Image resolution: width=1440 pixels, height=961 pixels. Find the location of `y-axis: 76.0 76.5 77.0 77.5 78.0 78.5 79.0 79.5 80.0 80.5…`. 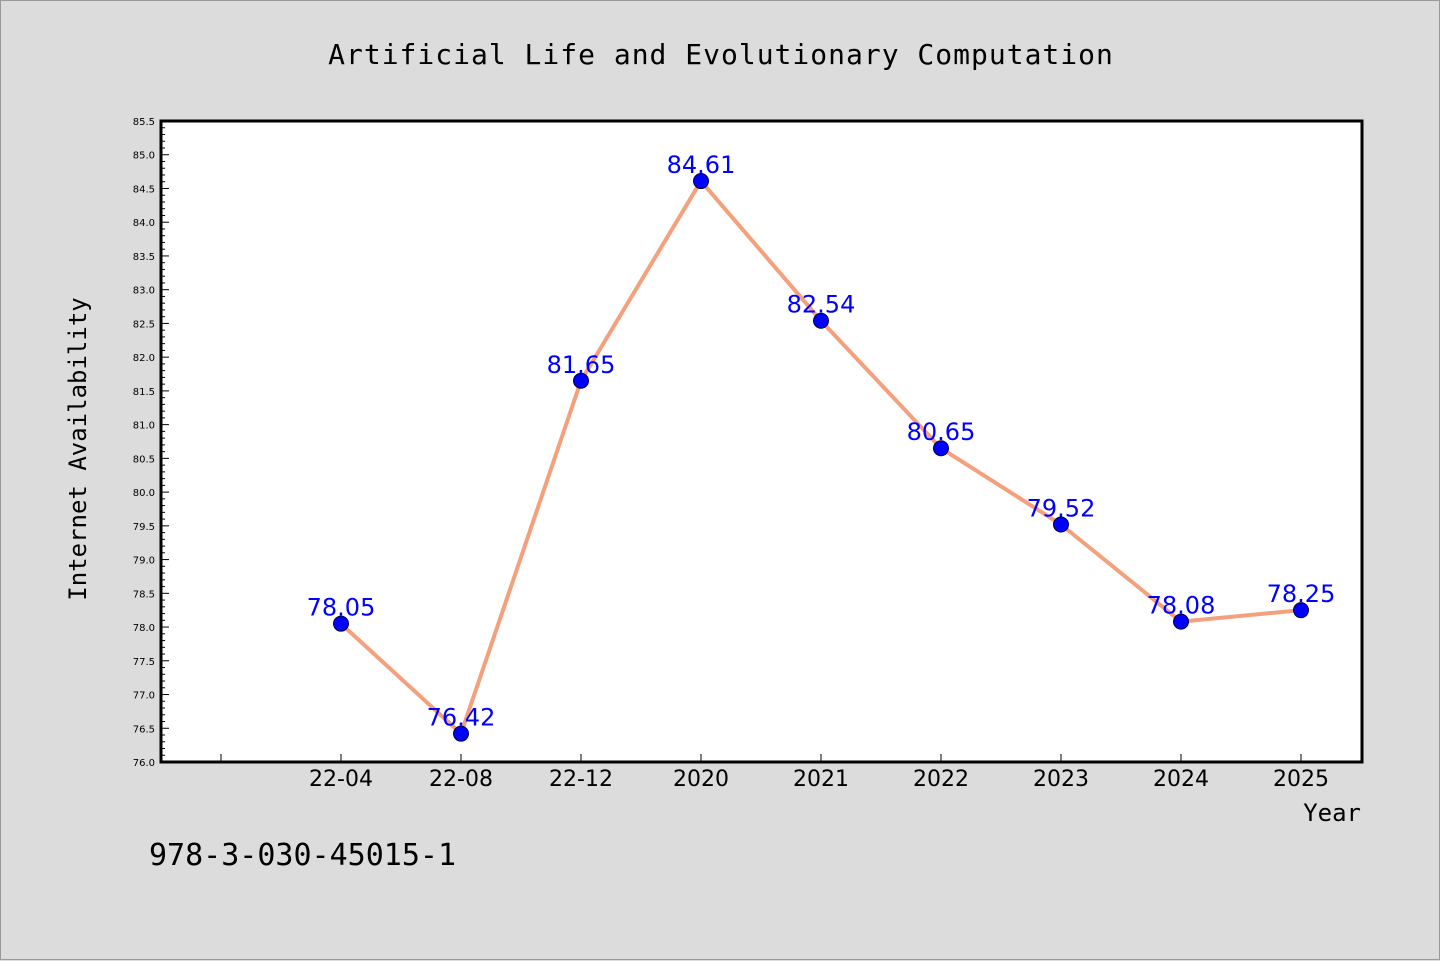

y-axis: 76.0 76.5 77.0 77.5 78.0 78.5 79.0 79.5 80.0 80.5… is located at coordinates (151, 443).